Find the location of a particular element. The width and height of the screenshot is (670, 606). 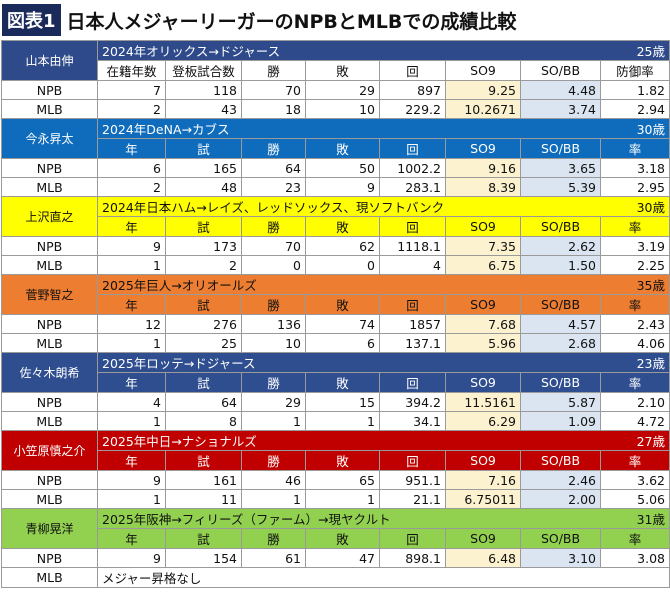

cell: 61 is located at coordinates (273, 558).